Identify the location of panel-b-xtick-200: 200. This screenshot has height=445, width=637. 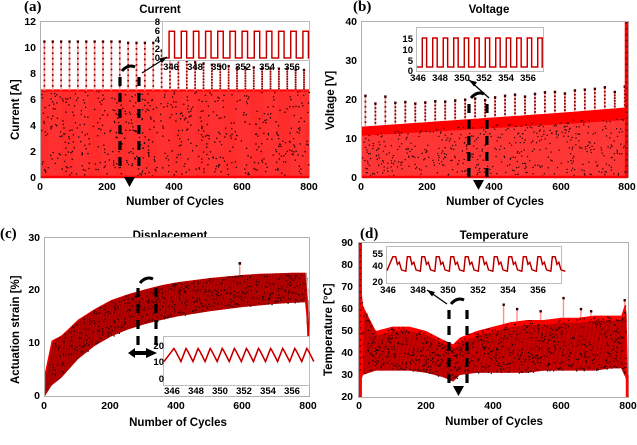
(427, 187).